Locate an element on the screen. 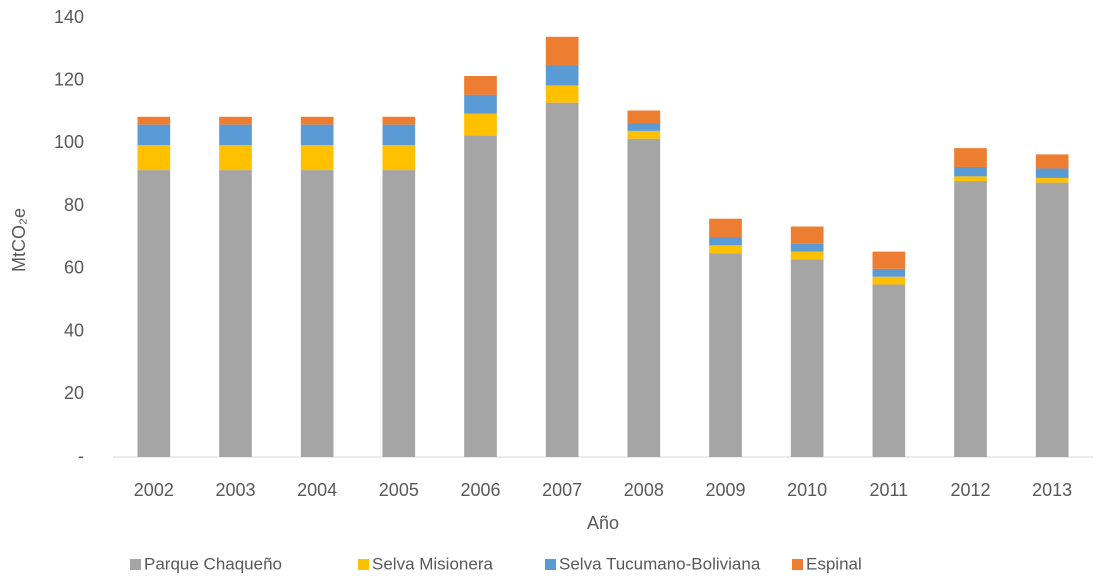 This screenshot has height=581, width=1103. x-tick-label: 2009 is located at coordinates (725, 490).